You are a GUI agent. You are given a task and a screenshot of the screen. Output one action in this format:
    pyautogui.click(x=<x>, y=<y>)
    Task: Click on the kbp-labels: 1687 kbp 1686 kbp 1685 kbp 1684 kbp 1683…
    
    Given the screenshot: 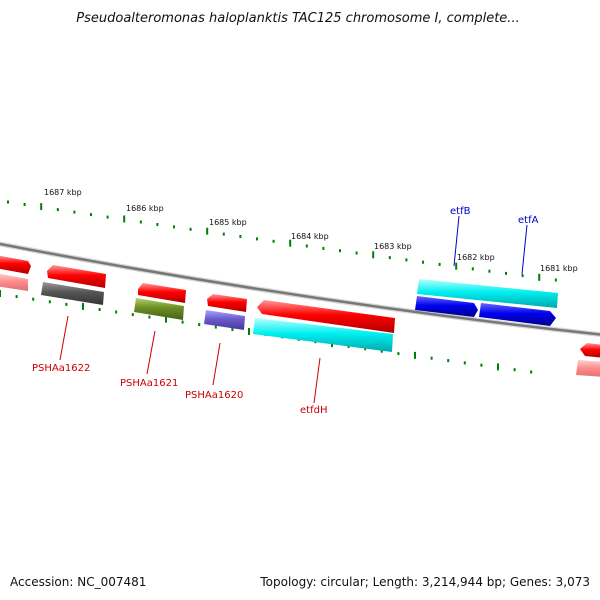 What is the action you would take?
    pyautogui.click(x=311, y=230)
    